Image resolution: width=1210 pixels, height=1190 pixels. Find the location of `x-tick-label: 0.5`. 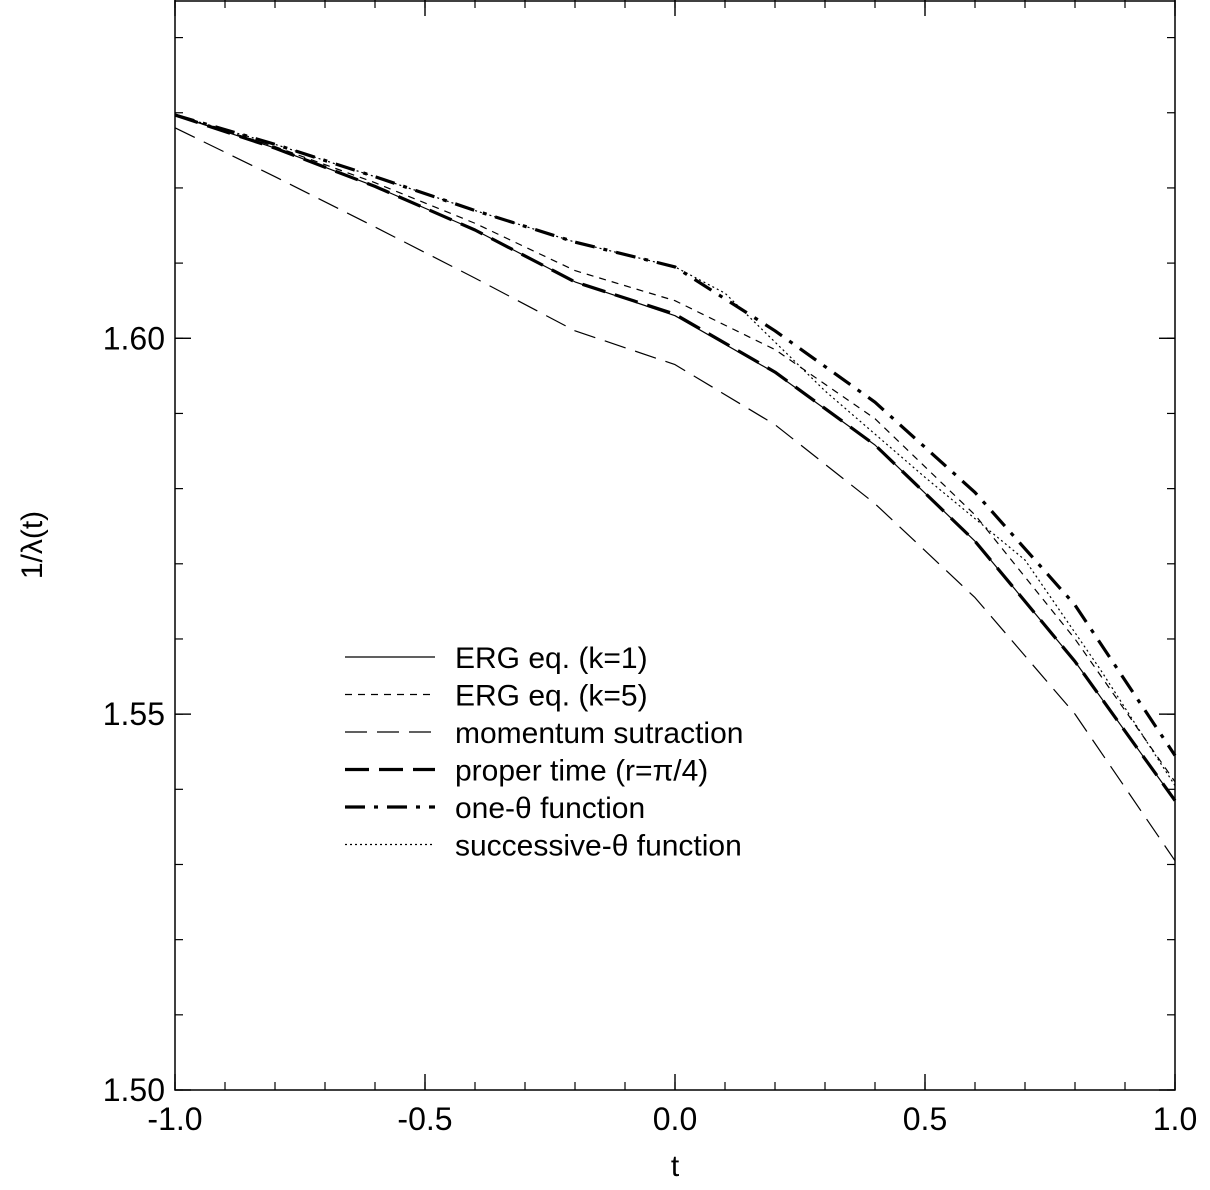

x-tick-label: 0.5 is located at coordinates (925, 1119).